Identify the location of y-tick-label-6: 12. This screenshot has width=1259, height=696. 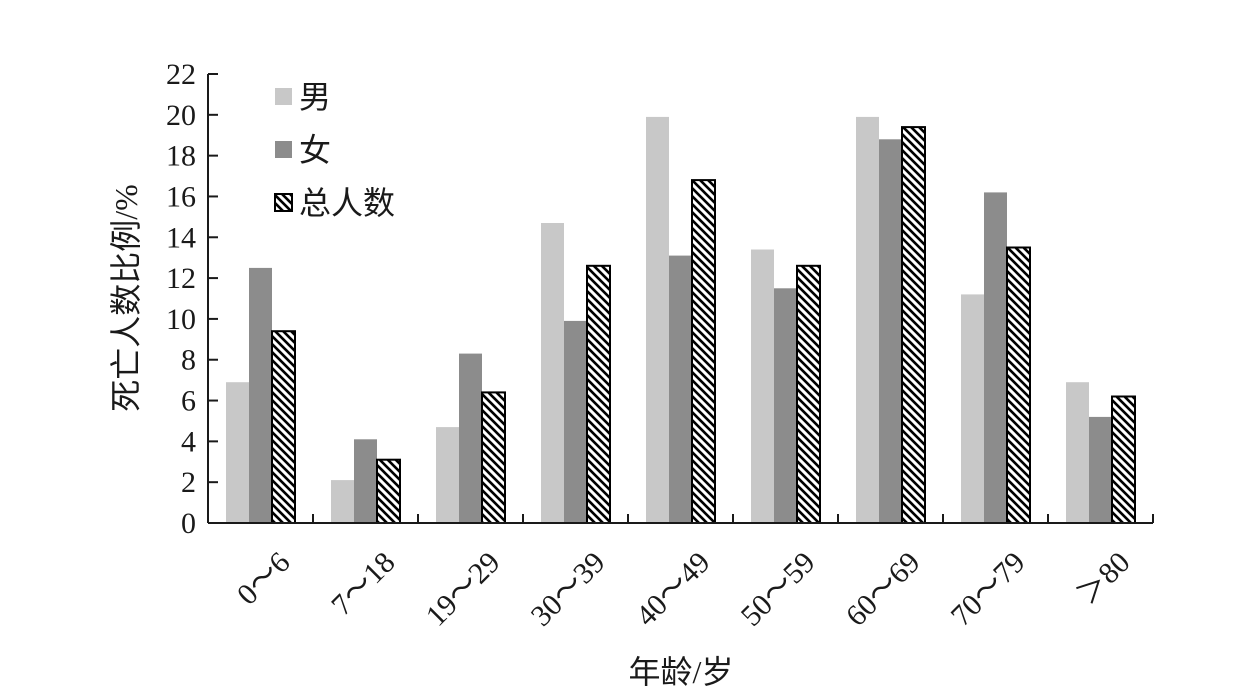
(181, 278).